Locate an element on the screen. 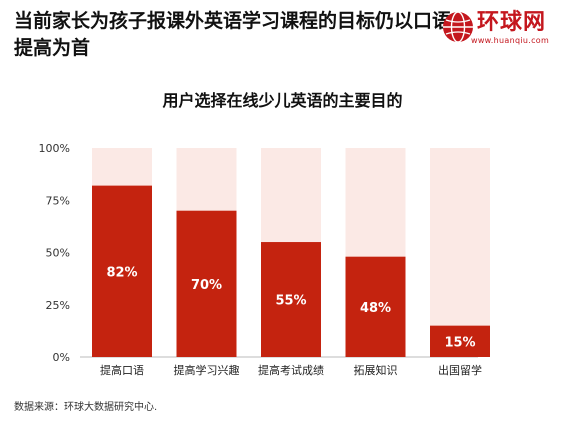  x-tick-label: 拓展知识 is located at coordinates (376, 370).